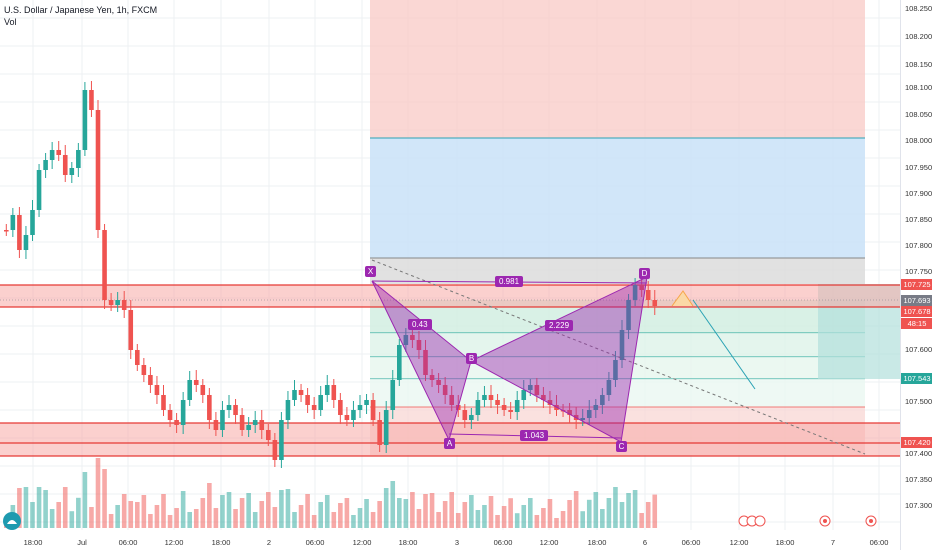 This screenshot has height=550, width=932. What do you see at coordinates (833, 542) in the screenshot?
I see `time-label: 7` at bounding box center [833, 542].